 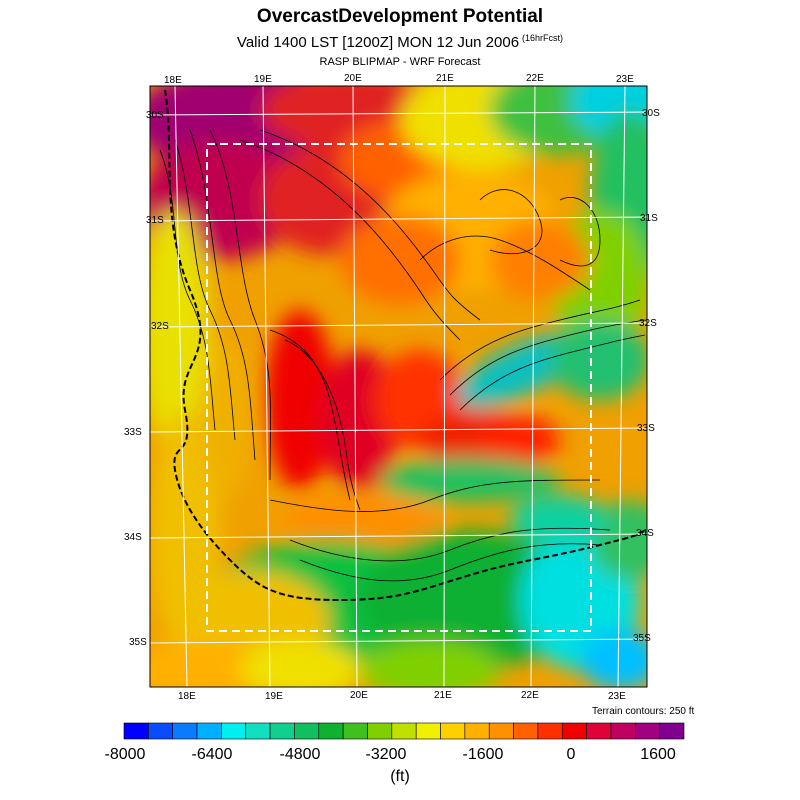 I want to click on bottom-lon-label: 23E, so click(x=617, y=696).